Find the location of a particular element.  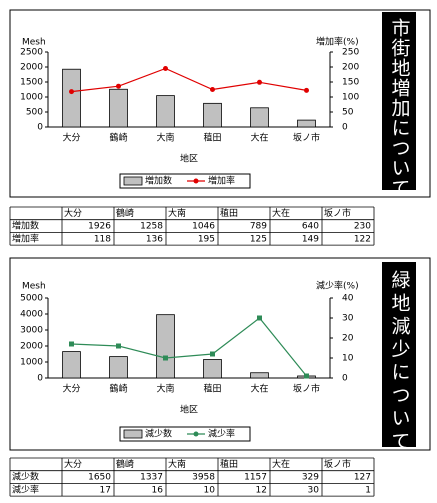

table-cell: 149 is located at coordinates (310, 239).